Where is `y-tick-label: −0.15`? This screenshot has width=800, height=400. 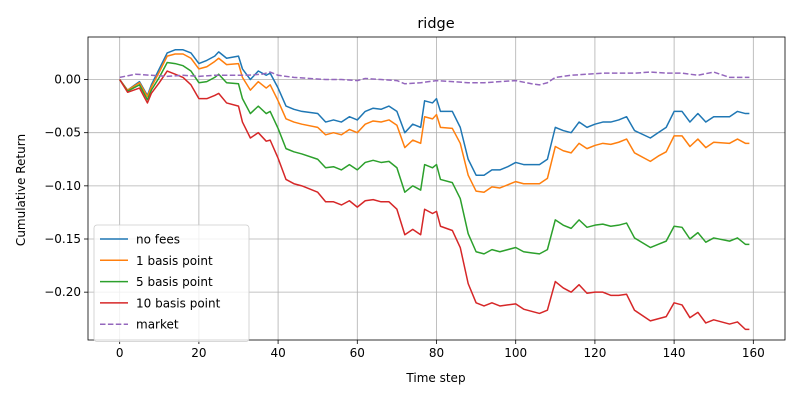
y-tick-label: −0.15 is located at coordinates (62, 239).